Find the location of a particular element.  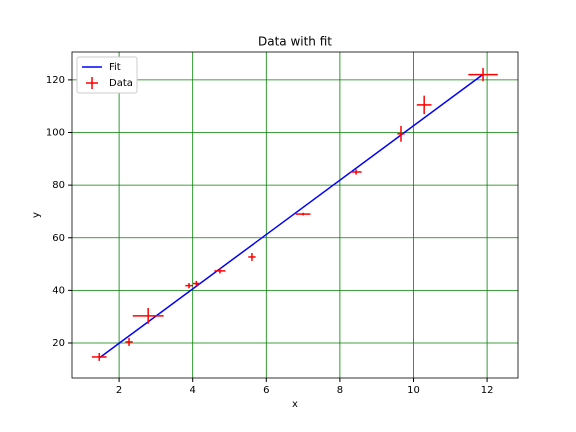

legend-label: Data is located at coordinates (121, 83).